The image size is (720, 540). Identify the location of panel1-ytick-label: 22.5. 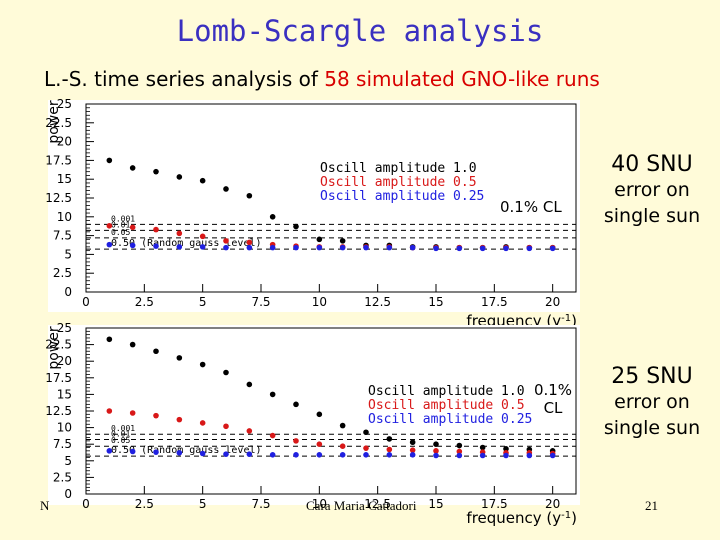
(58, 123).